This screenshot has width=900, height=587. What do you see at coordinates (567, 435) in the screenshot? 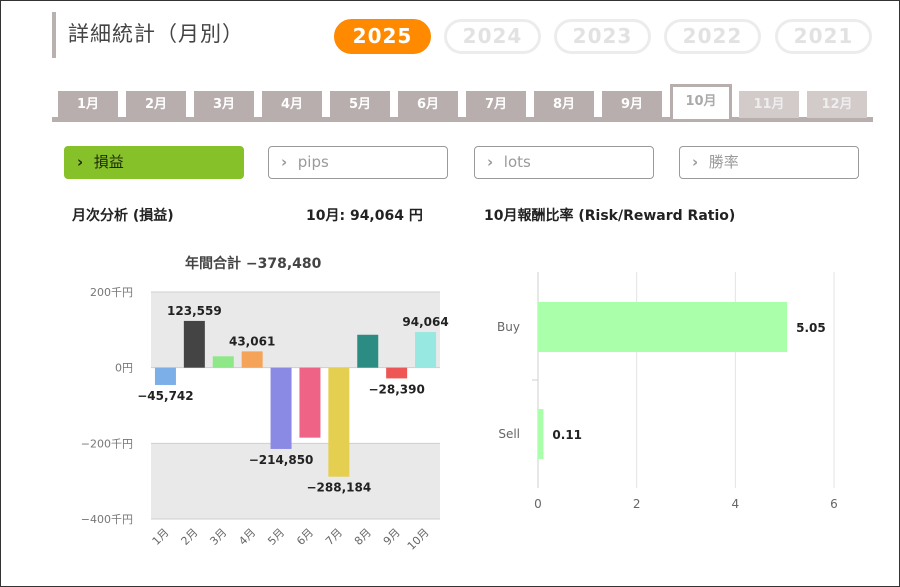
I see `rr-data-label: 0.11` at bounding box center [567, 435].